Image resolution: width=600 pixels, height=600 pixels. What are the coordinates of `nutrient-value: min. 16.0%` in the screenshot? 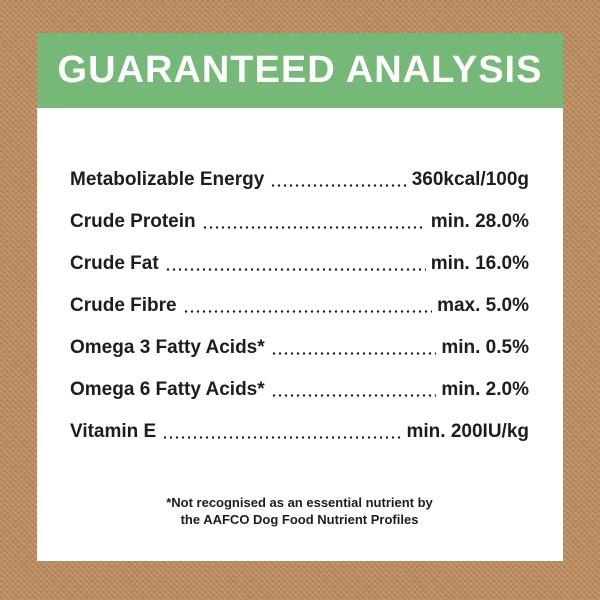 It's located at (479, 263).